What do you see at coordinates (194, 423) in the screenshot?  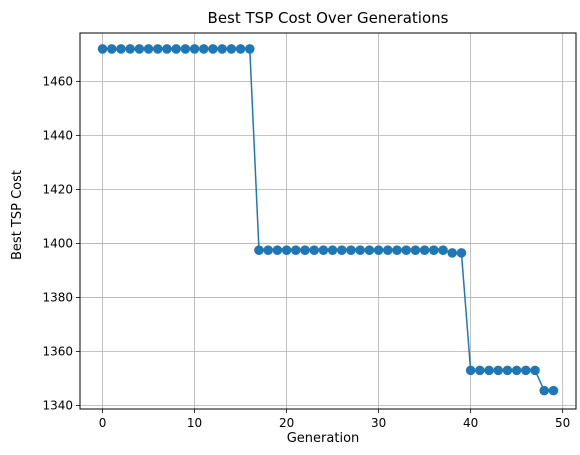 I see `x-tick-label: 10` at bounding box center [194, 423].